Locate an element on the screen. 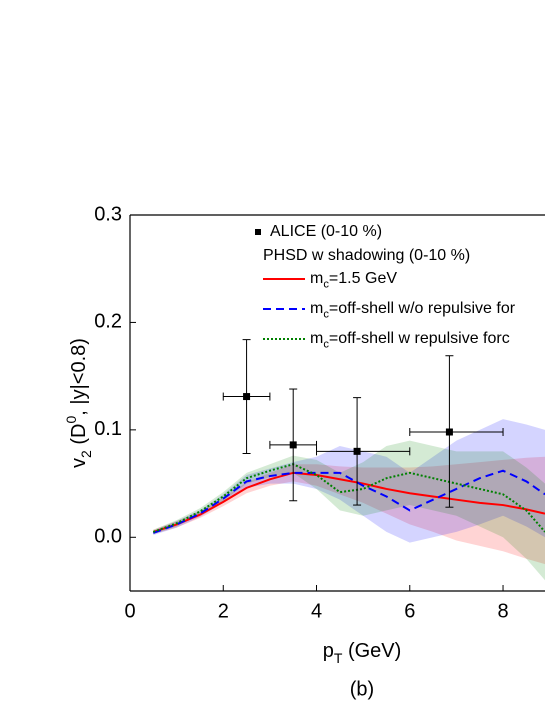  legend-marker is located at coordinates (258, 232).